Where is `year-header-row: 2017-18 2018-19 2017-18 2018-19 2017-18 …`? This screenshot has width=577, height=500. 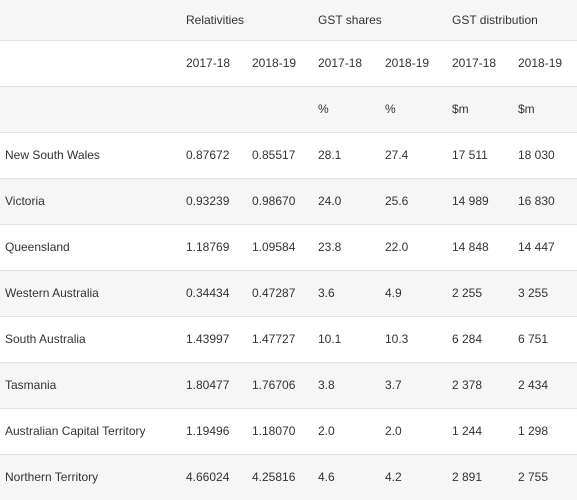
year-header-row: 2017-18 2018-19 2017-18 2018-19 2017-18 … is located at coordinates (288, 63).